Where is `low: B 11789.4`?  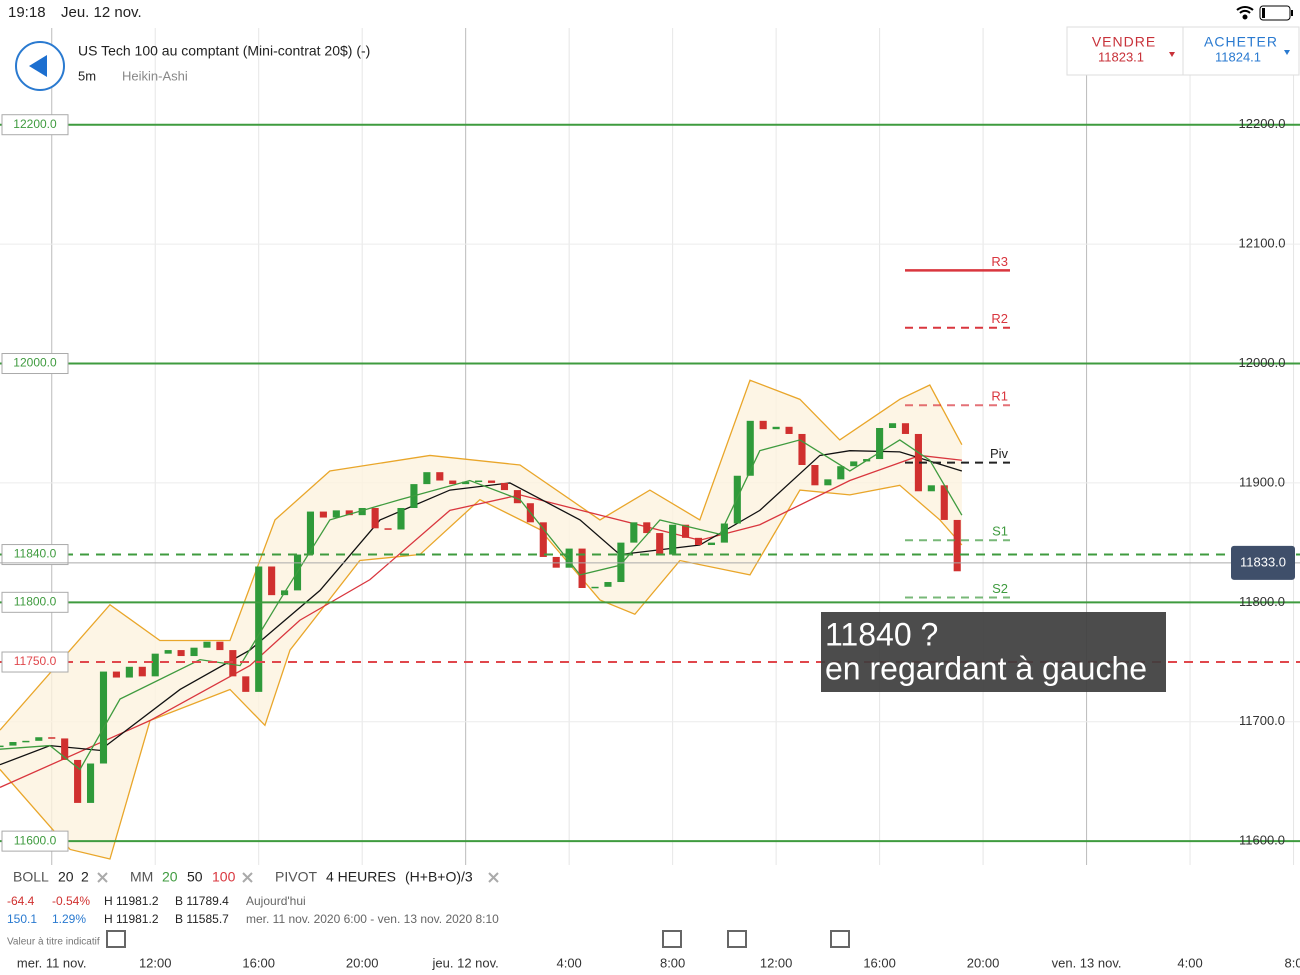
low: B 11789.4 is located at coordinates (202, 901).